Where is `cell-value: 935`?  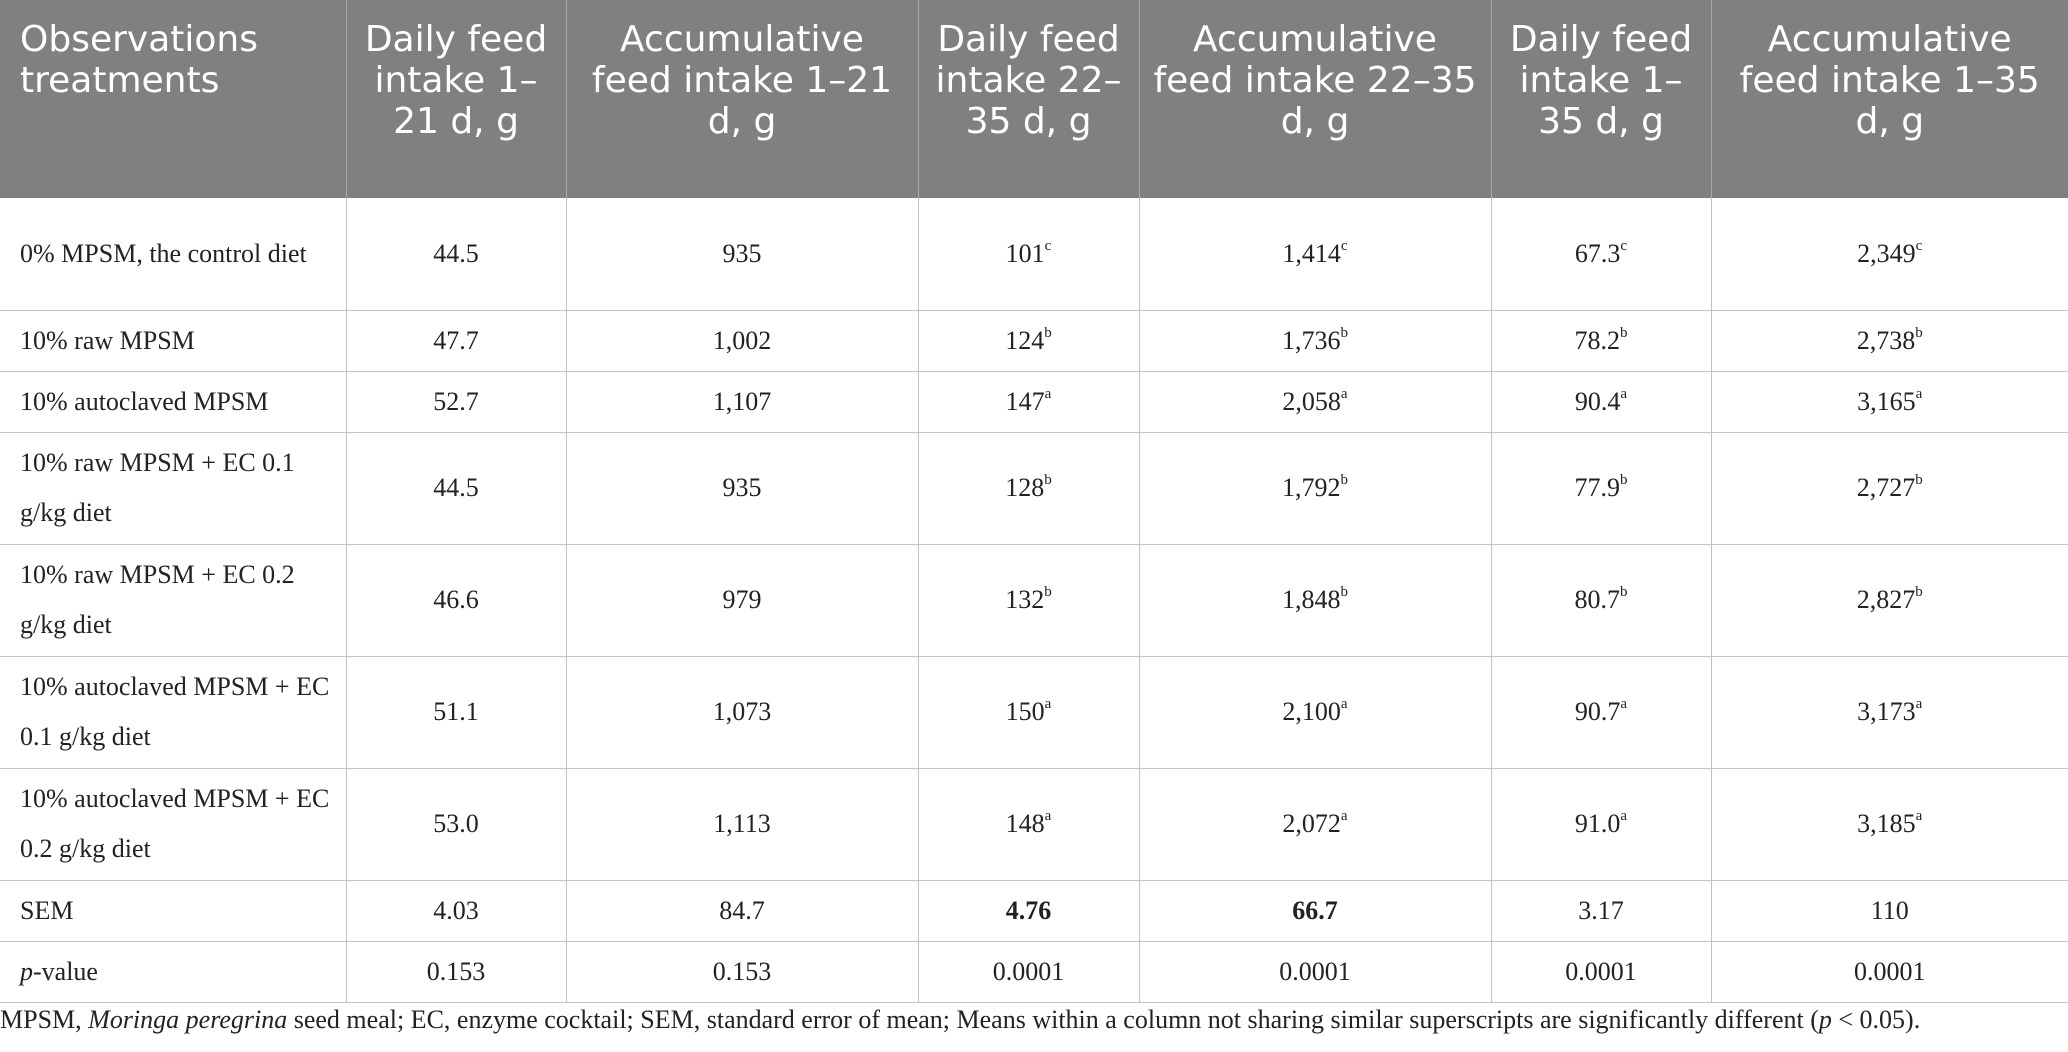 cell-value: 935 is located at coordinates (742, 253).